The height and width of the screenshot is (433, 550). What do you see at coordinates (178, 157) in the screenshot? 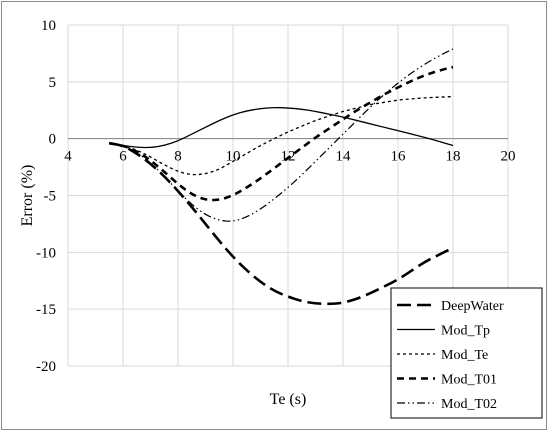
I see `x-tick-label: 8` at bounding box center [178, 157].